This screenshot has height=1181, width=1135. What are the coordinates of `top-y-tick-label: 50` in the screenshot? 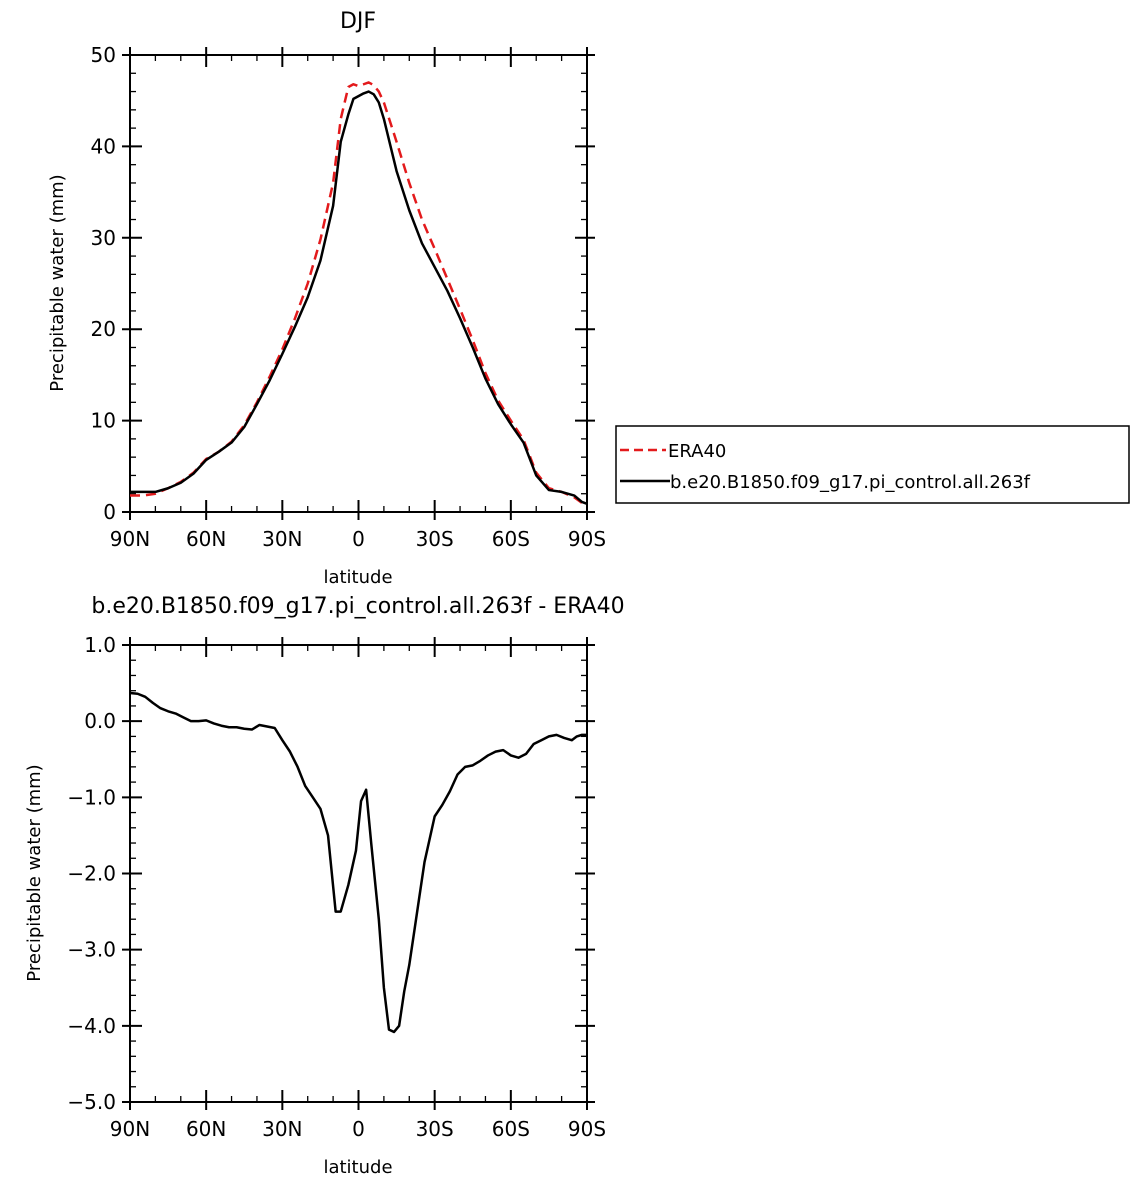 It's located at (103, 55).